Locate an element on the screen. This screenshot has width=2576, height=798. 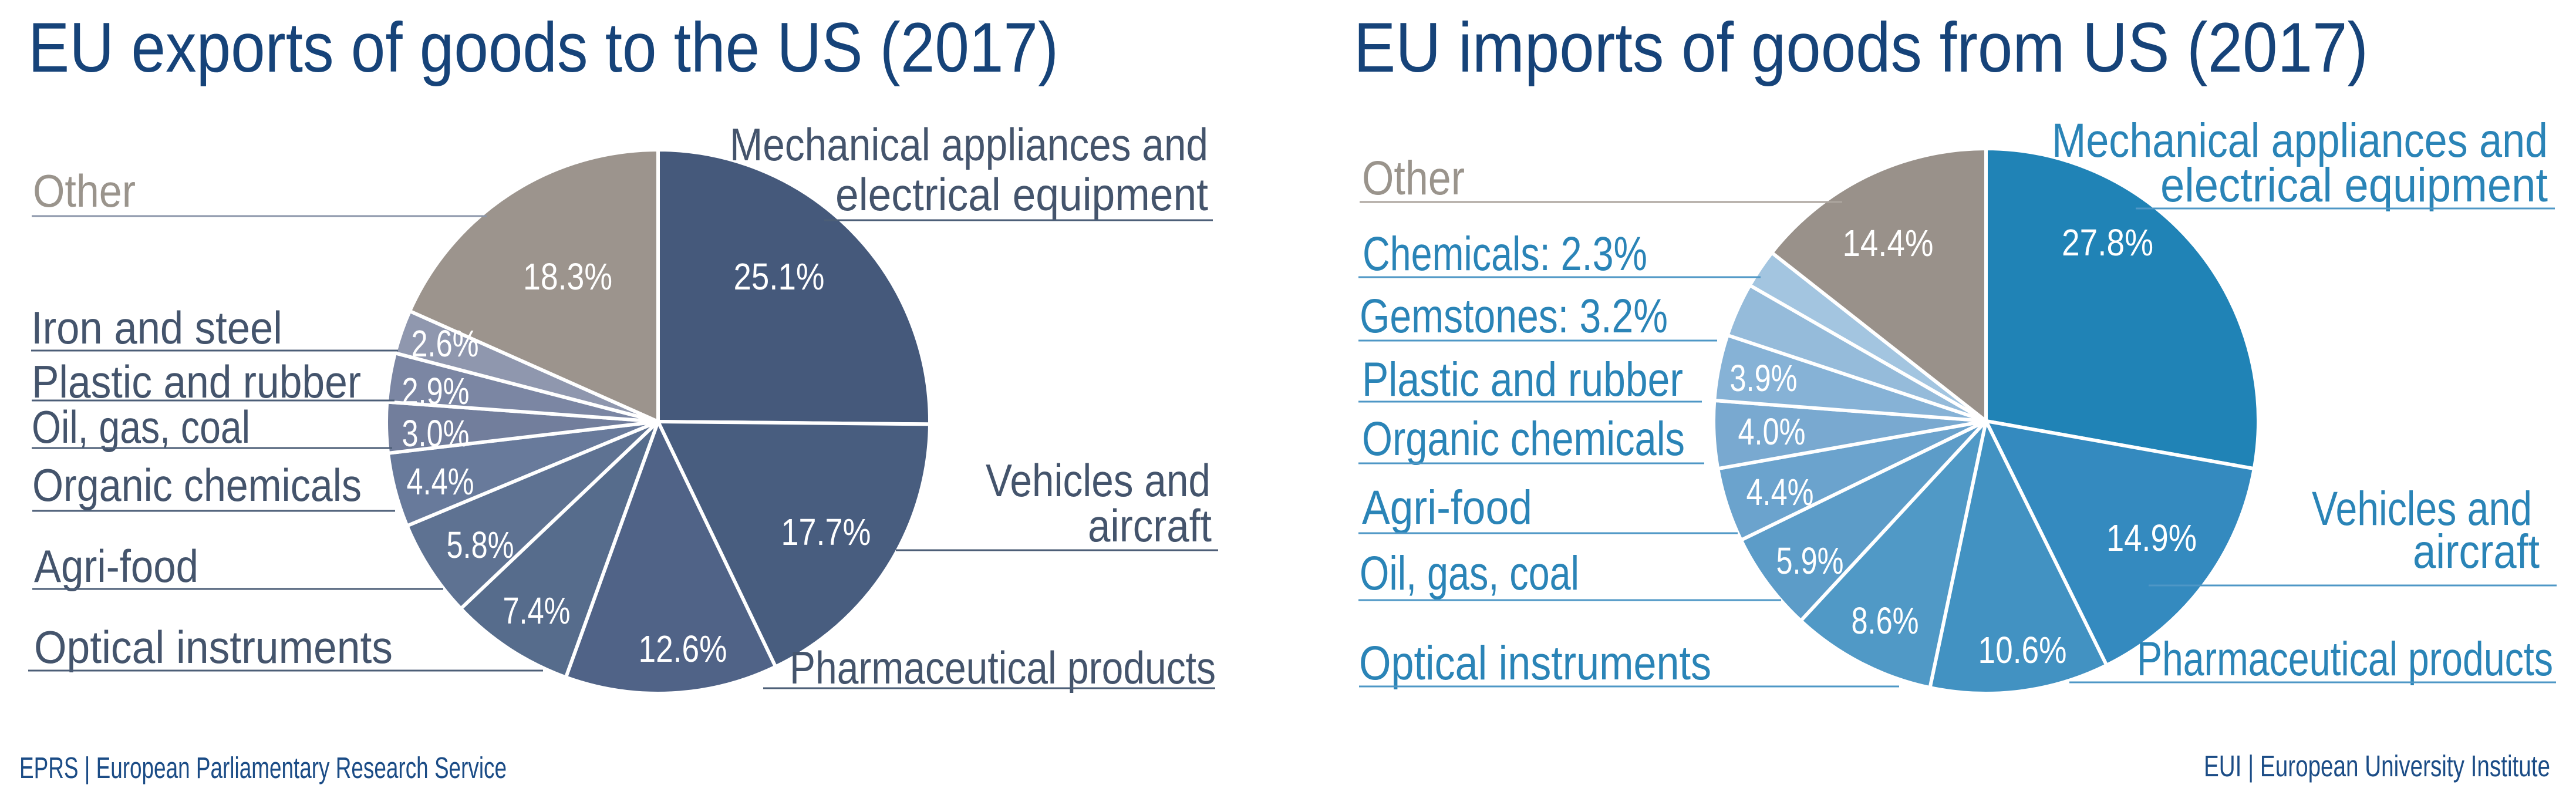
svg-text:EUI | European University Inst: EUI | European University Institute is located at coordinates (2377, 766).